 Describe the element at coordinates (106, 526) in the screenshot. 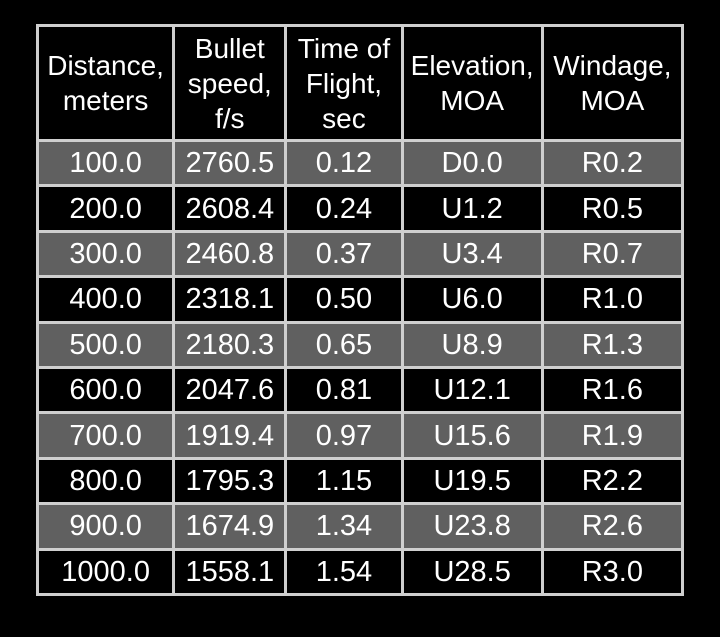

I see `cell-distance: 900.0` at that location.